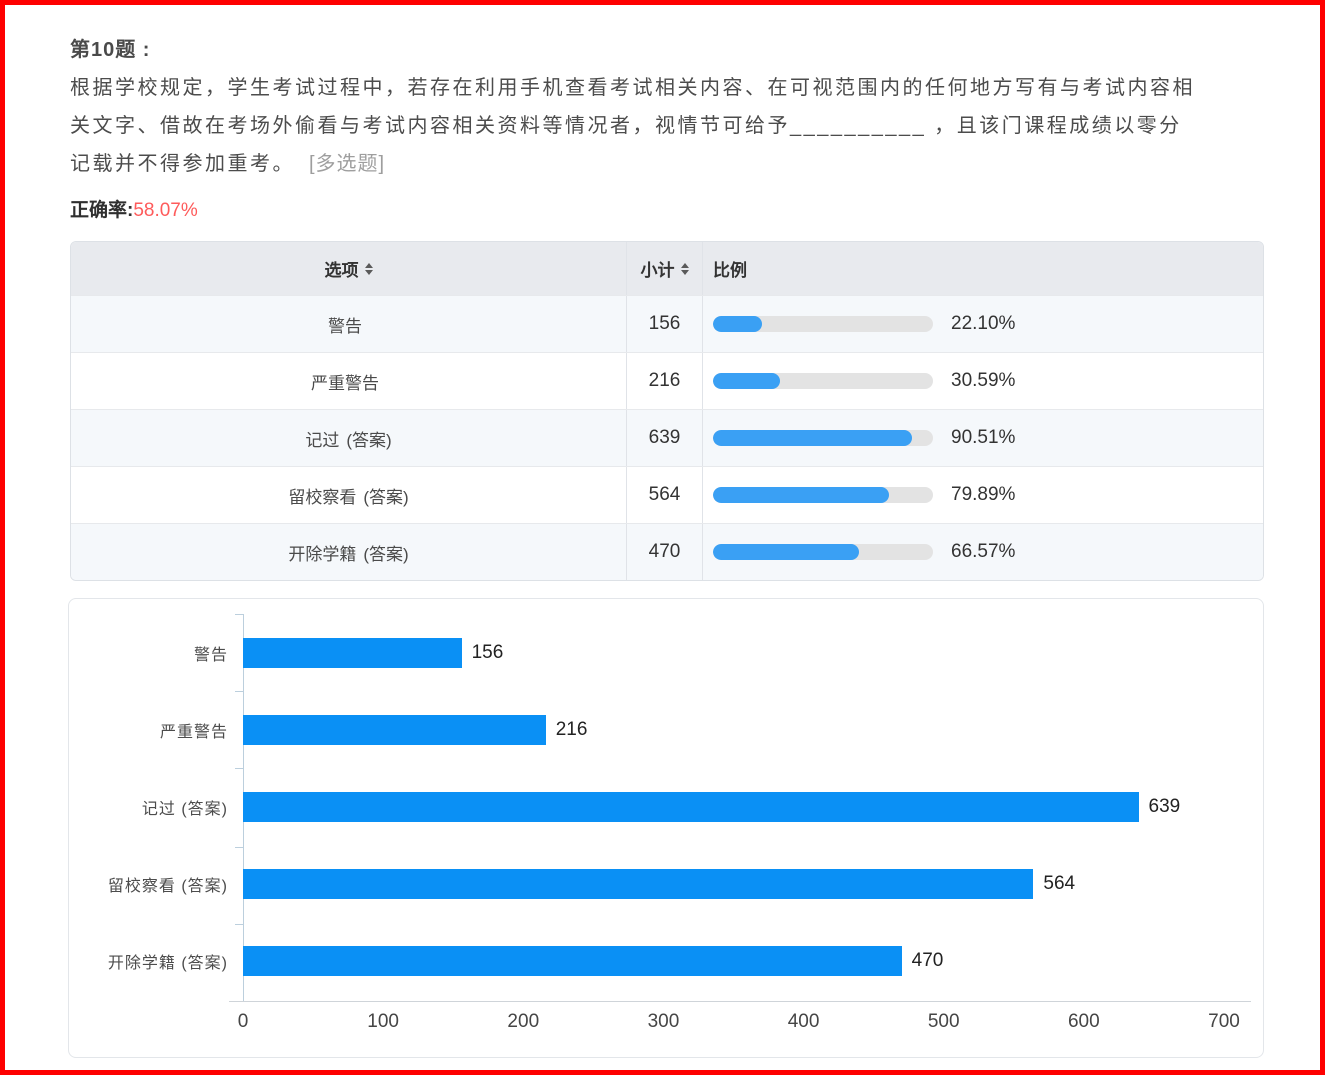  Describe the element at coordinates (663, 1021) in the screenshot. I see `x-axis-tick-label: 300` at that location.